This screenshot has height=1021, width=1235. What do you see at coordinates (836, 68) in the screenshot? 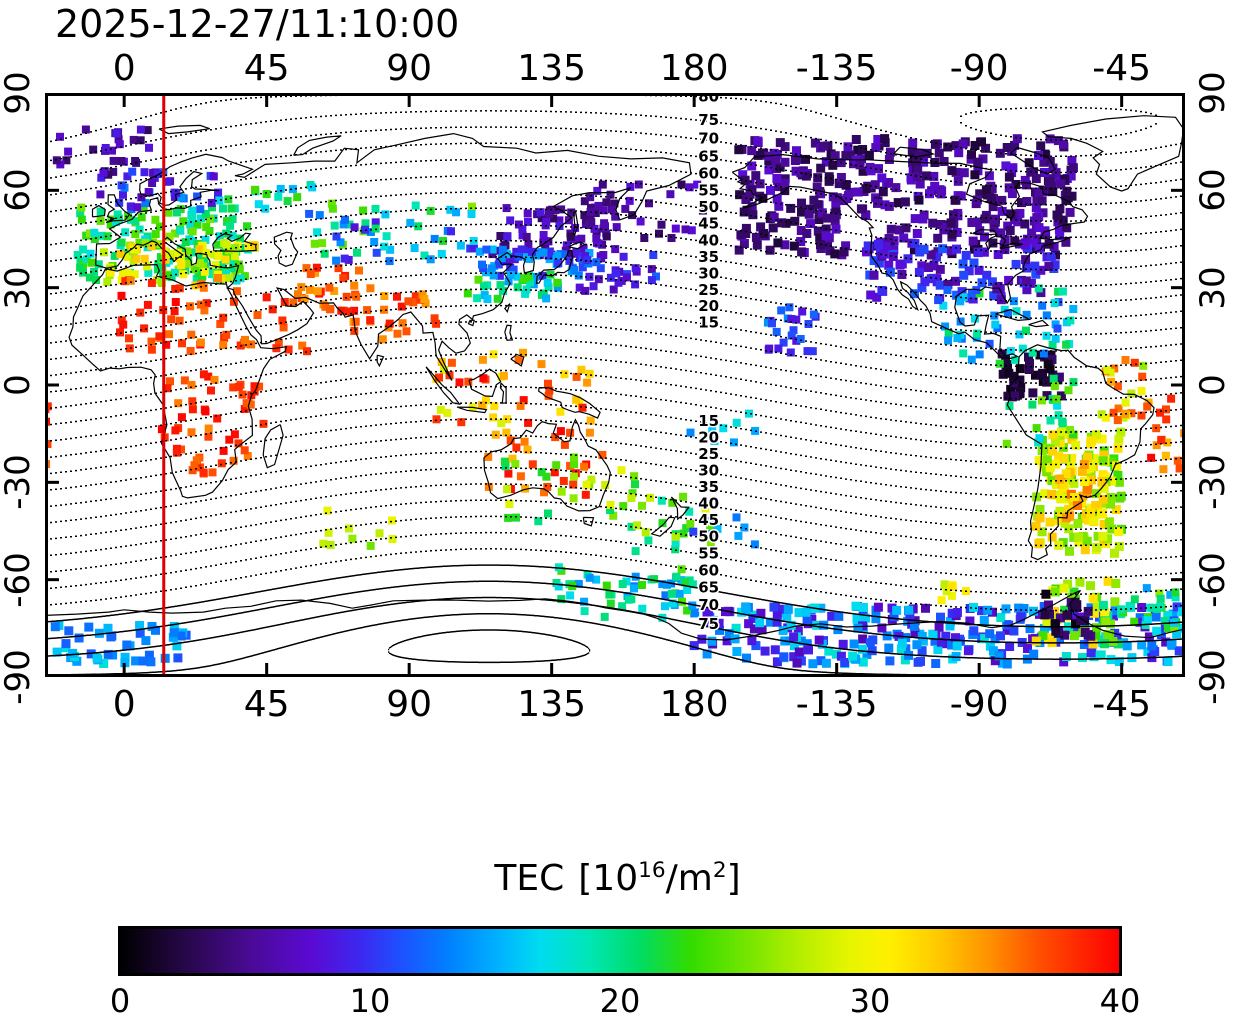
I see `x-tick-label-top: -135` at bounding box center [836, 68].